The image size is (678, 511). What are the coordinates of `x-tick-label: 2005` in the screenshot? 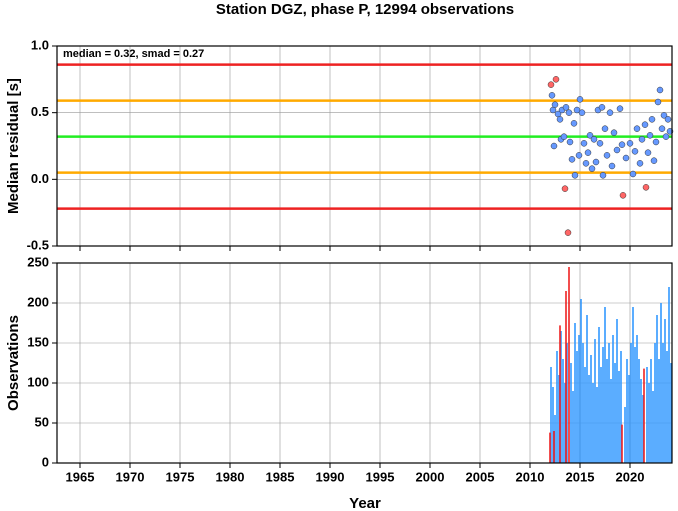 It's located at (480, 476).